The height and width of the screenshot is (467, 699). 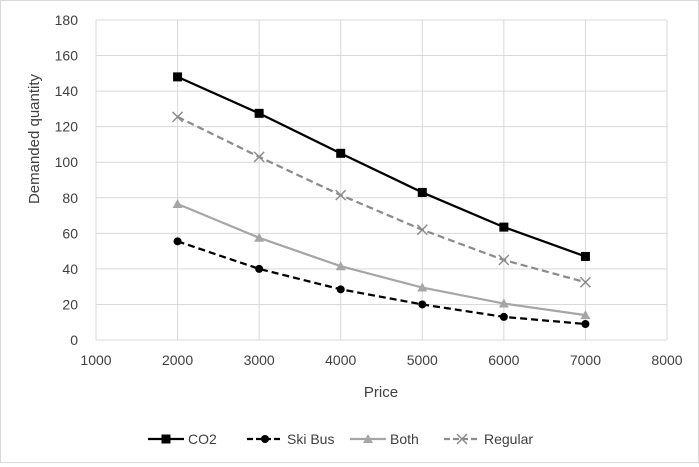 What do you see at coordinates (74, 340) in the screenshot?
I see `y-tick-label: 0` at bounding box center [74, 340].